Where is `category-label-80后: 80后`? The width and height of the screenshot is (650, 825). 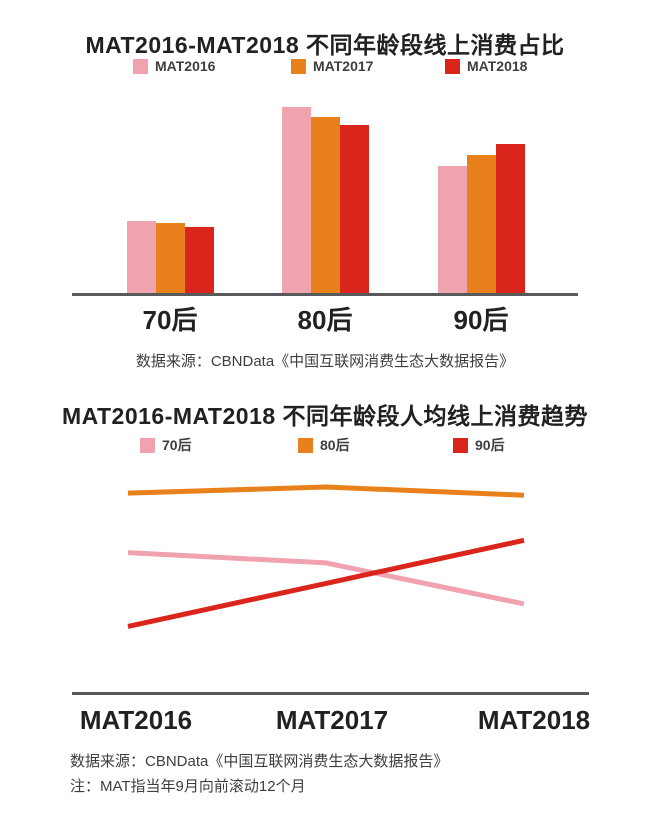
category-label-80后: 80后 is located at coordinates (325, 320).